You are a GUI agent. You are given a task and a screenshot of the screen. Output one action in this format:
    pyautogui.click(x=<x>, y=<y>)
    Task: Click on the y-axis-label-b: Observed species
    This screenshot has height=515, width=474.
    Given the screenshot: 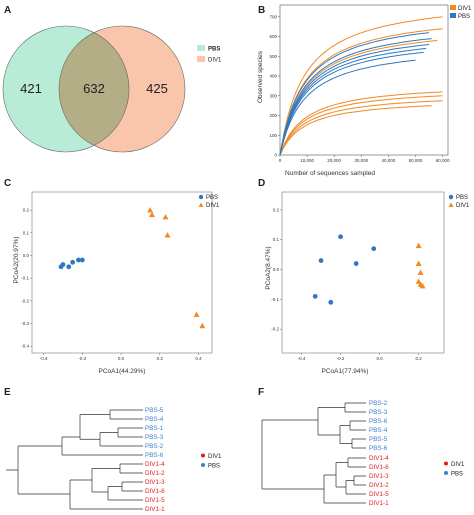 What is the action you would take?
    pyautogui.click(x=260, y=76)
    